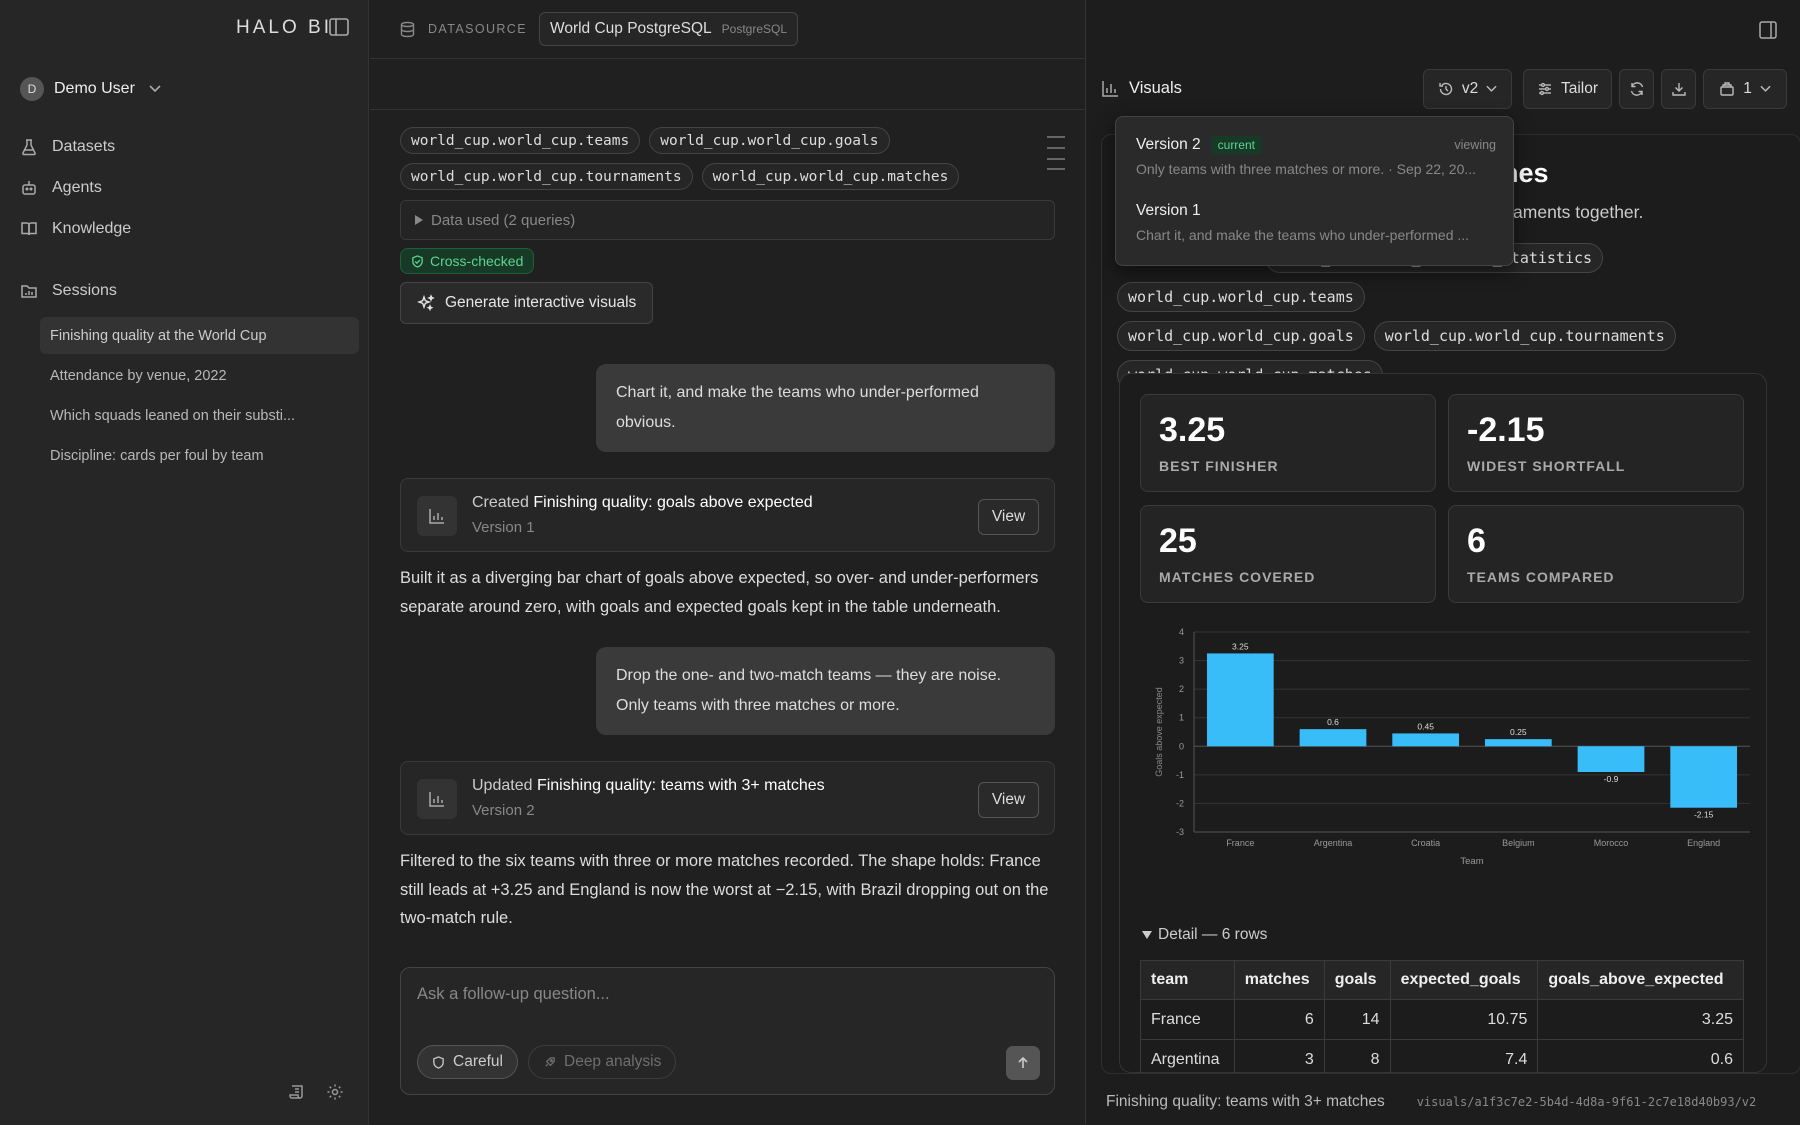 The width and height of the screenshot is (1800, 1125). I want to click on download-button, so click(1678, 89).